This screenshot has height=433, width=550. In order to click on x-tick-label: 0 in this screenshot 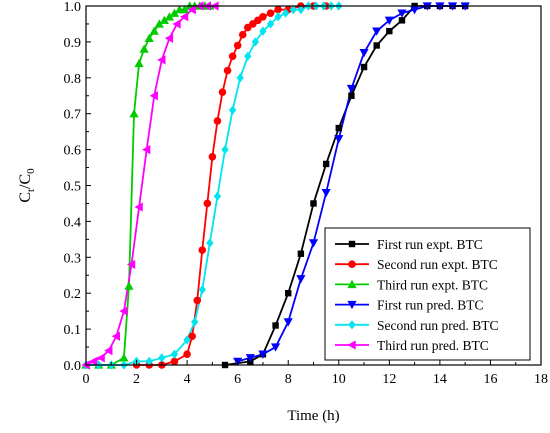, I will do `click(86, 379)`.